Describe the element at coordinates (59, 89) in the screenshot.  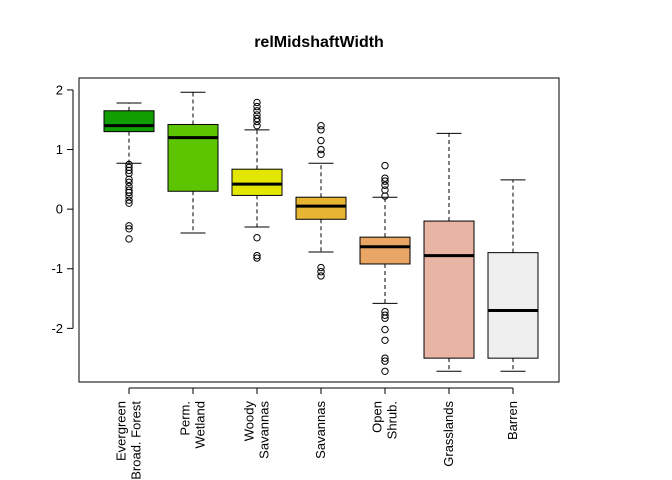
I see `y-tick-label: 2` at that location.